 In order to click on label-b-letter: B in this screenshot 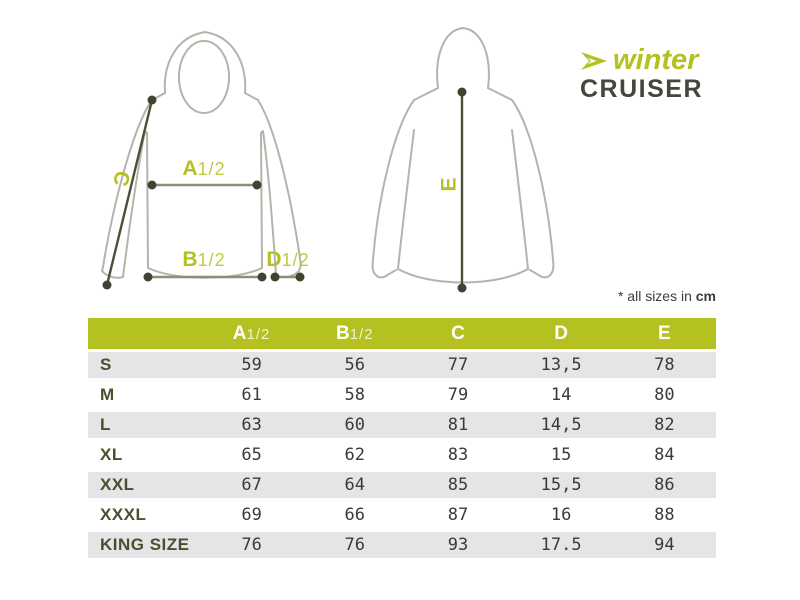, I will do `click(190, 259)`.